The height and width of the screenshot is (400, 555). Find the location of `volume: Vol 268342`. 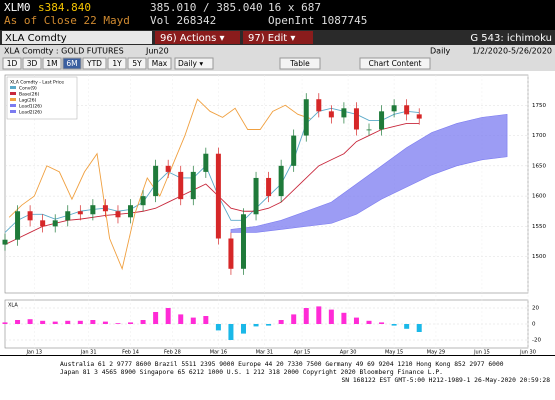

volume: Vol 268342 is located at coordinates (183, 20).